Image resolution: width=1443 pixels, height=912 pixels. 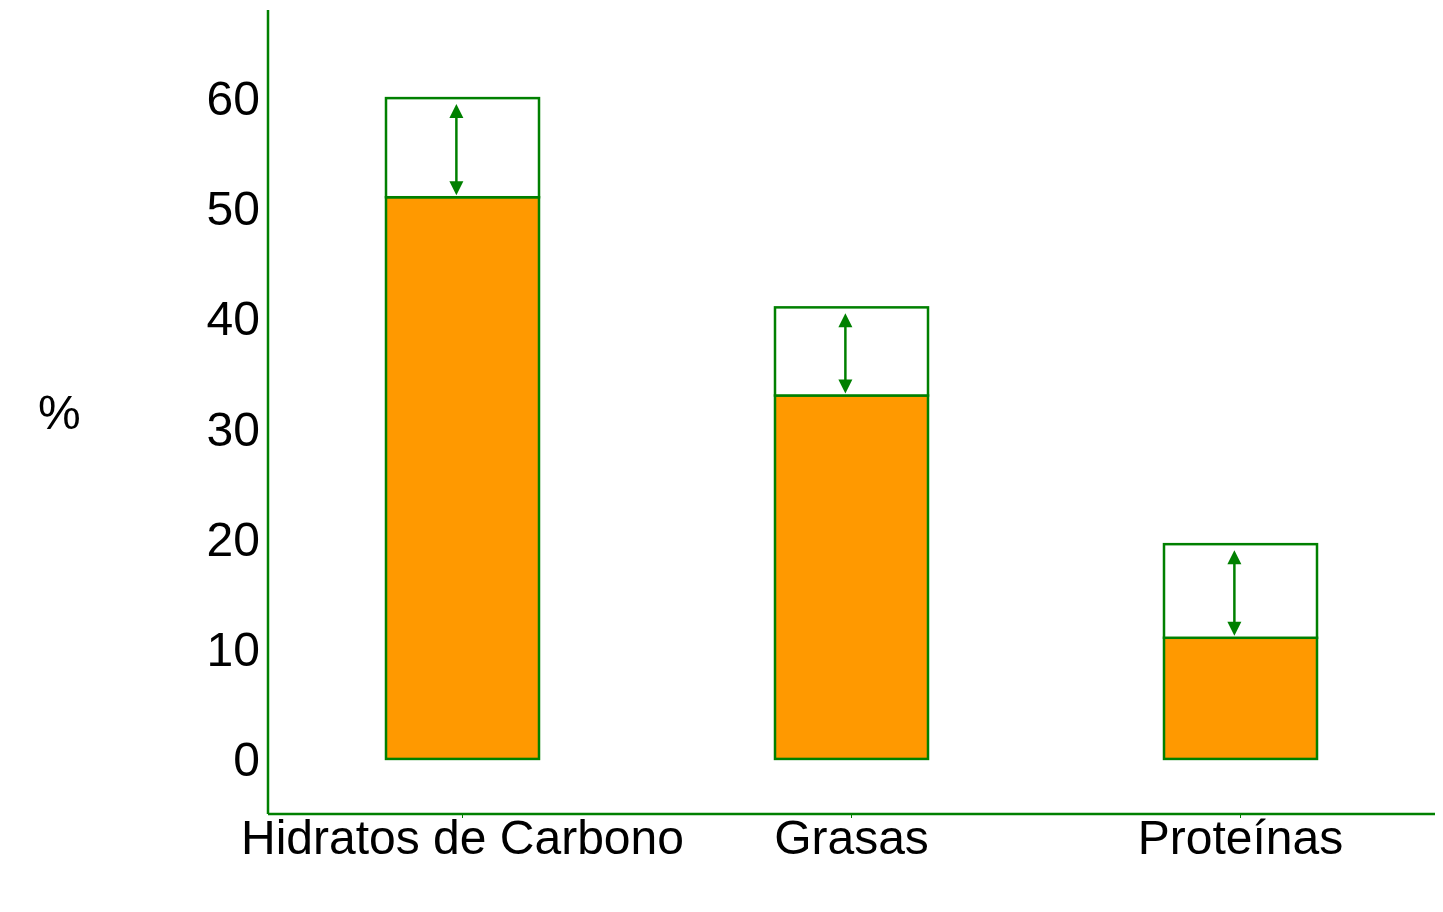 What do you see at coordinates (1240, 838) in the screenshot?
I see `x-tick-label: Proteínas` at bounding box center [1240, 838].